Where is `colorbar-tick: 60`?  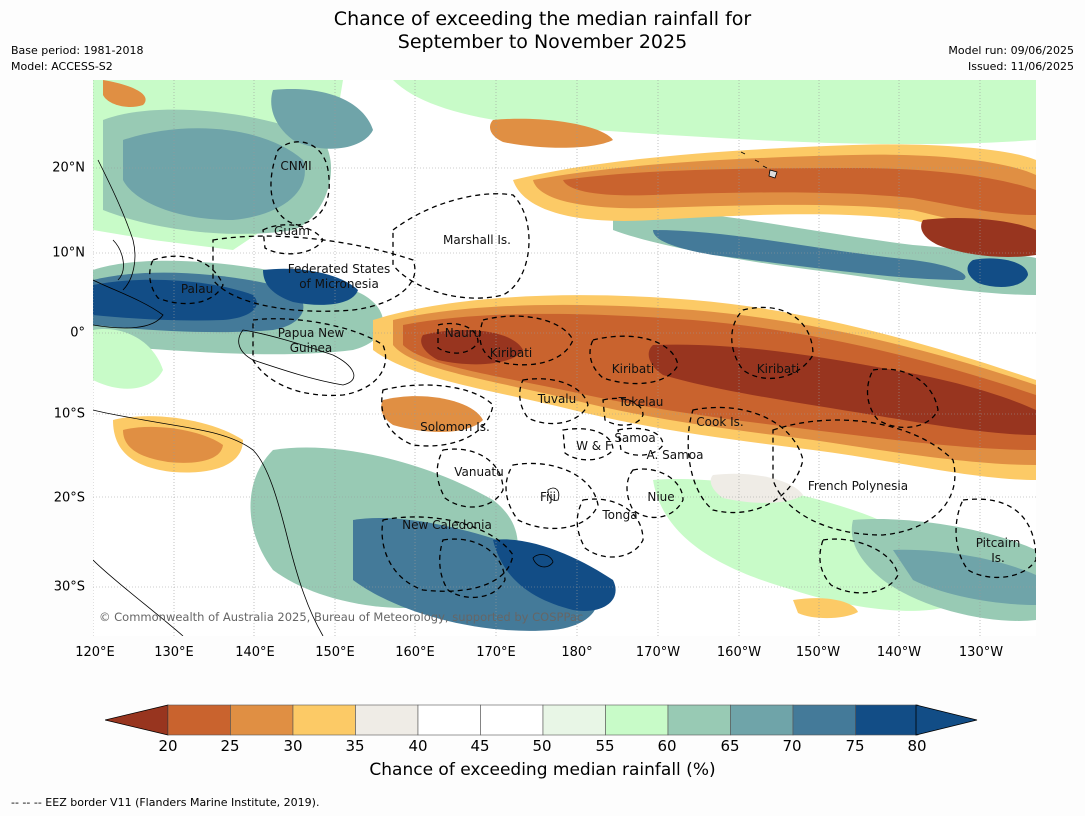 colorbar-tick: 60 is located at coordinates (667, 746).